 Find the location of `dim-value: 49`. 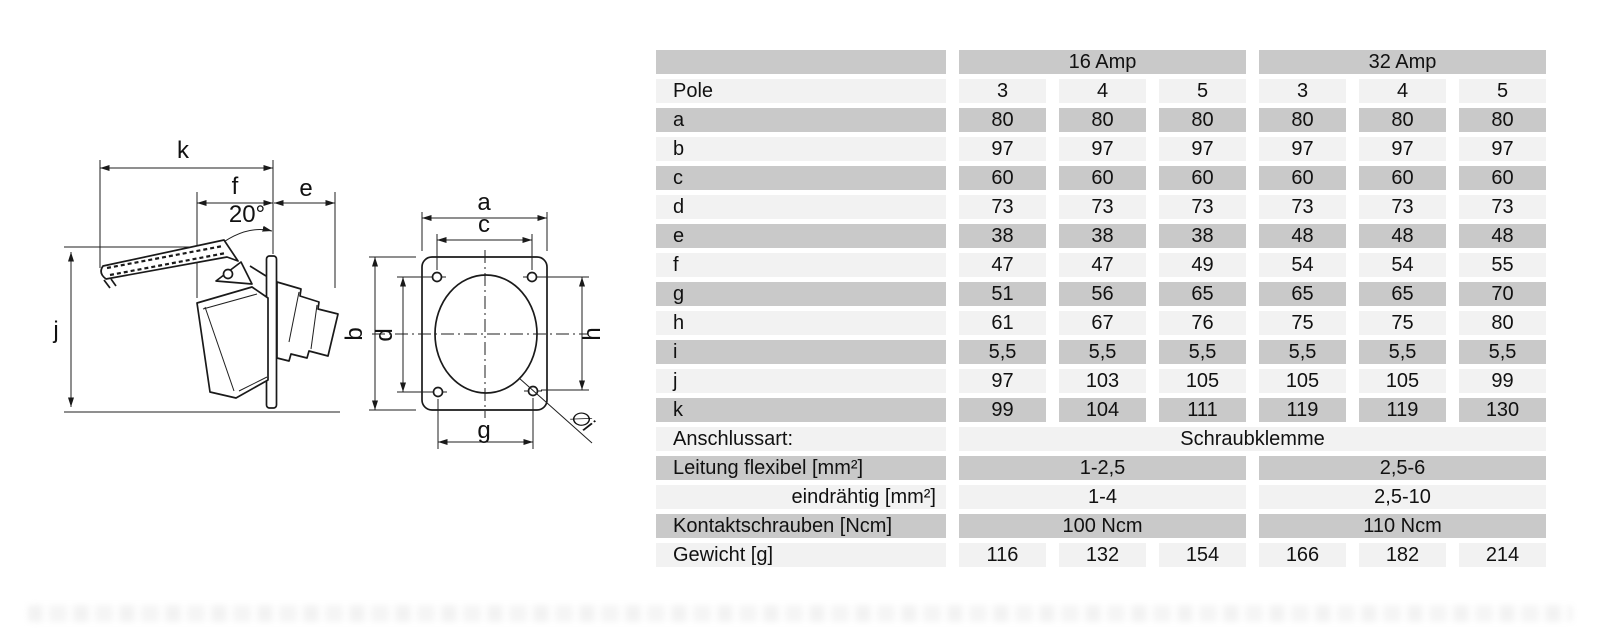

dim-value: 49 is located at coordinates (1202, 265).